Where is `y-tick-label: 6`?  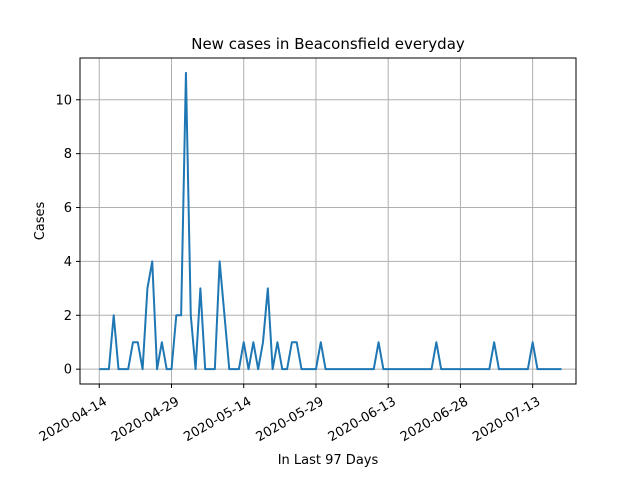
y-tick-label: 6 is located at coordinates (68, 208).